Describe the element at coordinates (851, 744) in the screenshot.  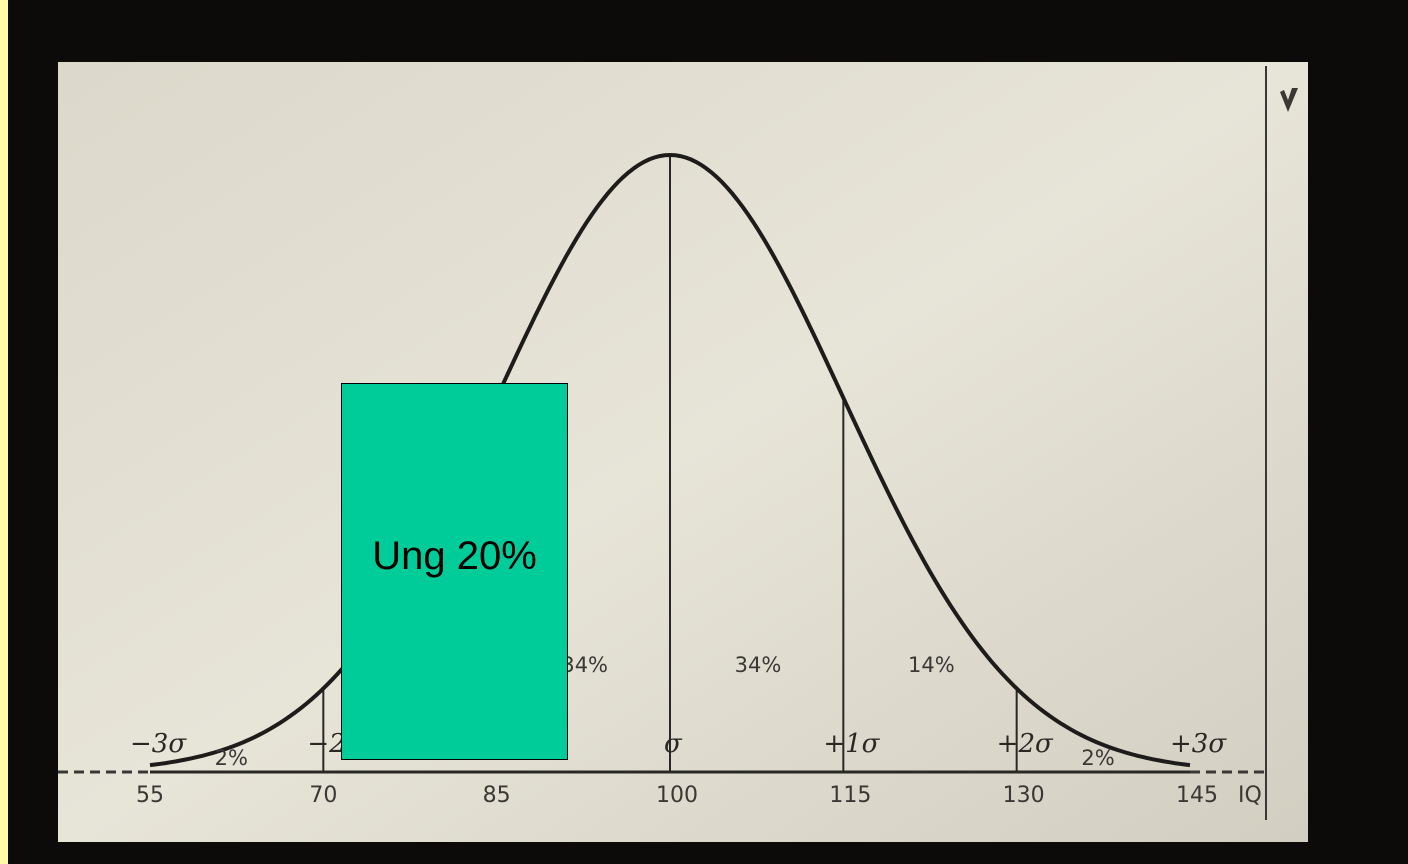
I see `sigma-label: +1σ` at that location.